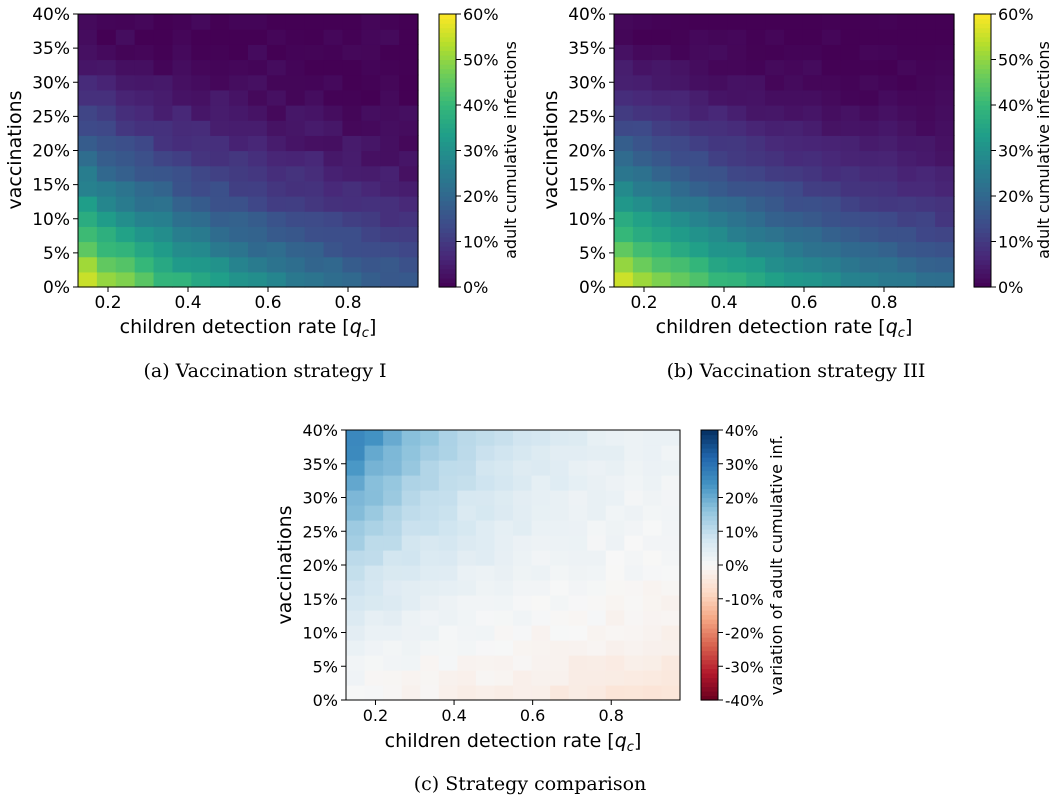  Describe the element at coordinates (1016, 105) in the screenshot. I see `colorbar-tick-label: 40%` at that location.